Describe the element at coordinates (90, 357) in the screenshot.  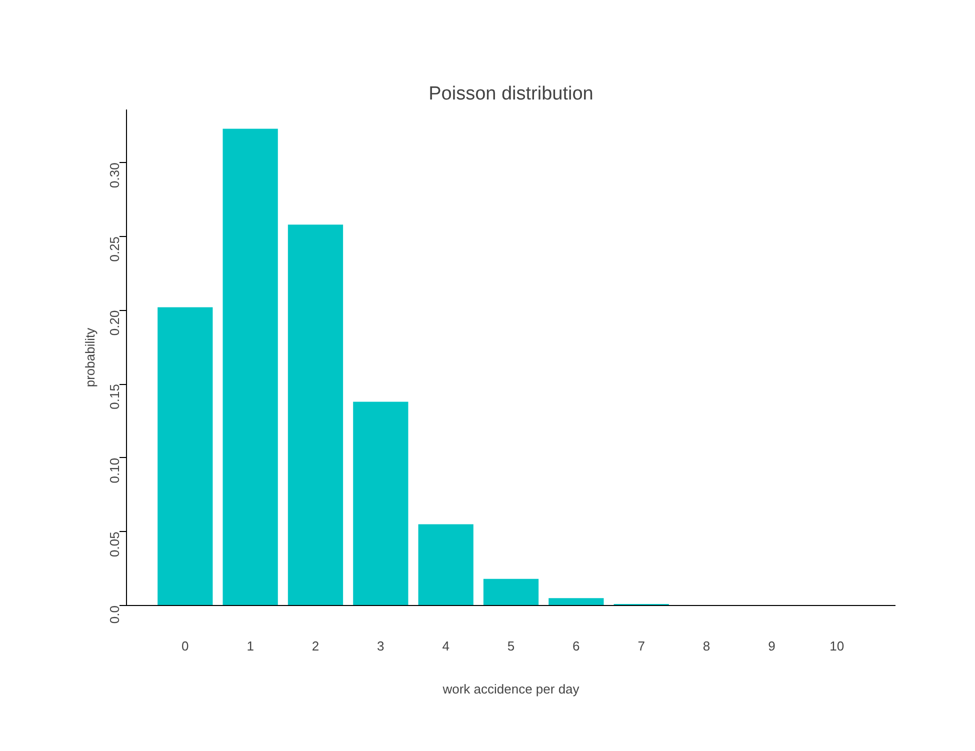
I see `y-axis-title: probability` at that location.